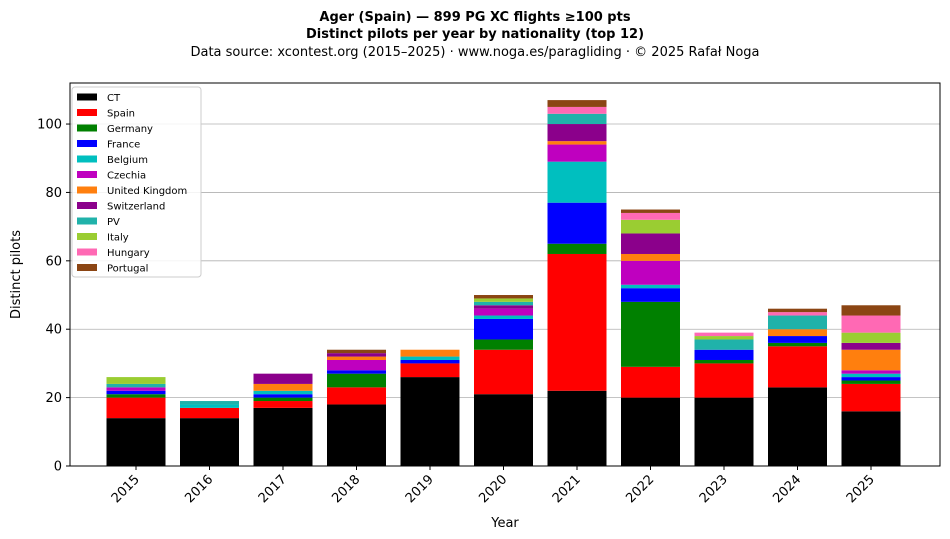 The image size is (950, 539). Describe the element at coordinates (118, 238) in the screenshot. I see `legend-label: Italy` at that location.